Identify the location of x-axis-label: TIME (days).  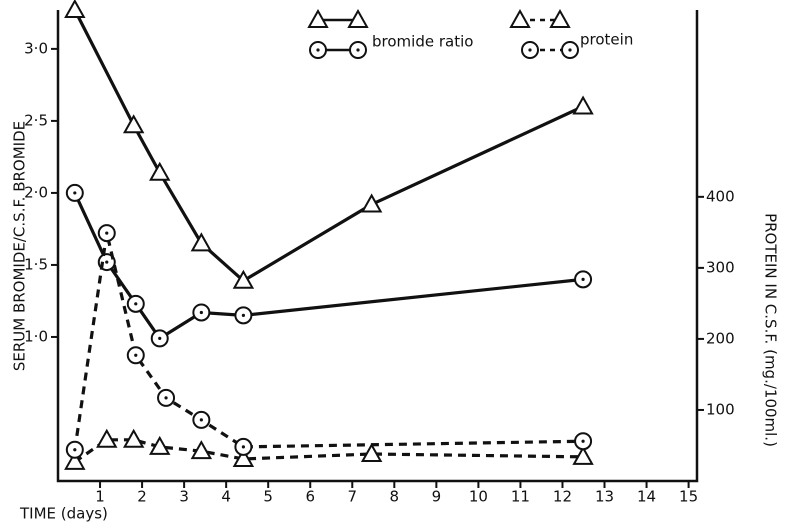
(63, 514).